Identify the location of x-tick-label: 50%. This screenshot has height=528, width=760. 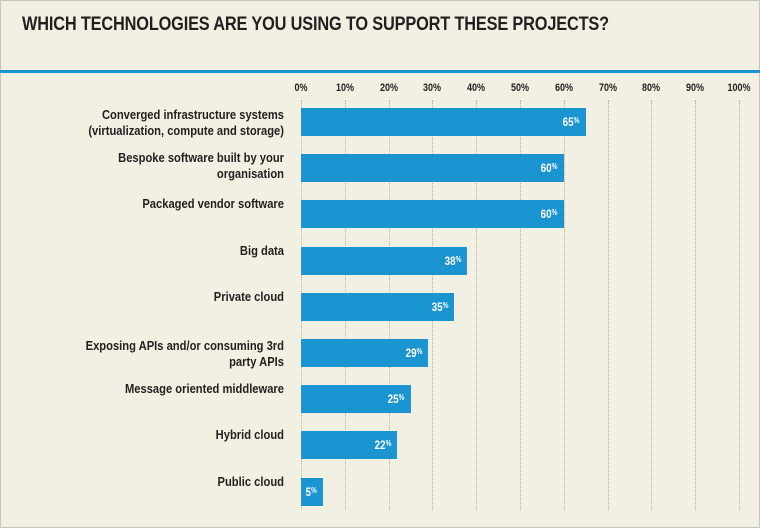
(520, 88).